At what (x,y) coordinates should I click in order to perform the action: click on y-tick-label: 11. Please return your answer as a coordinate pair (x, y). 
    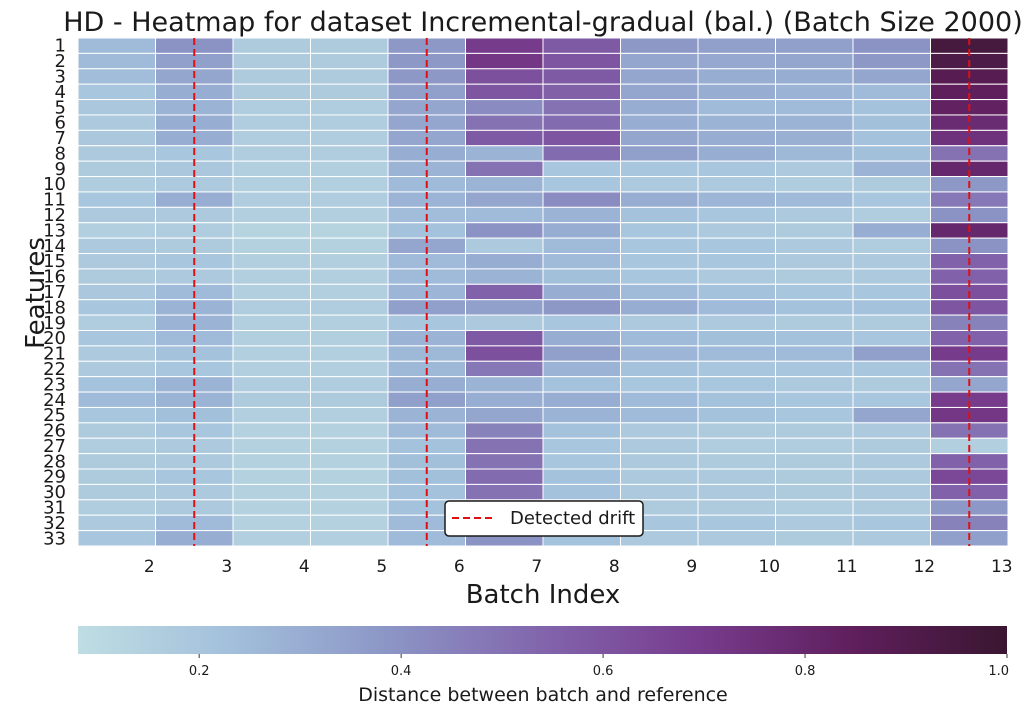
    Looking at the image, I should click on (54, 200).